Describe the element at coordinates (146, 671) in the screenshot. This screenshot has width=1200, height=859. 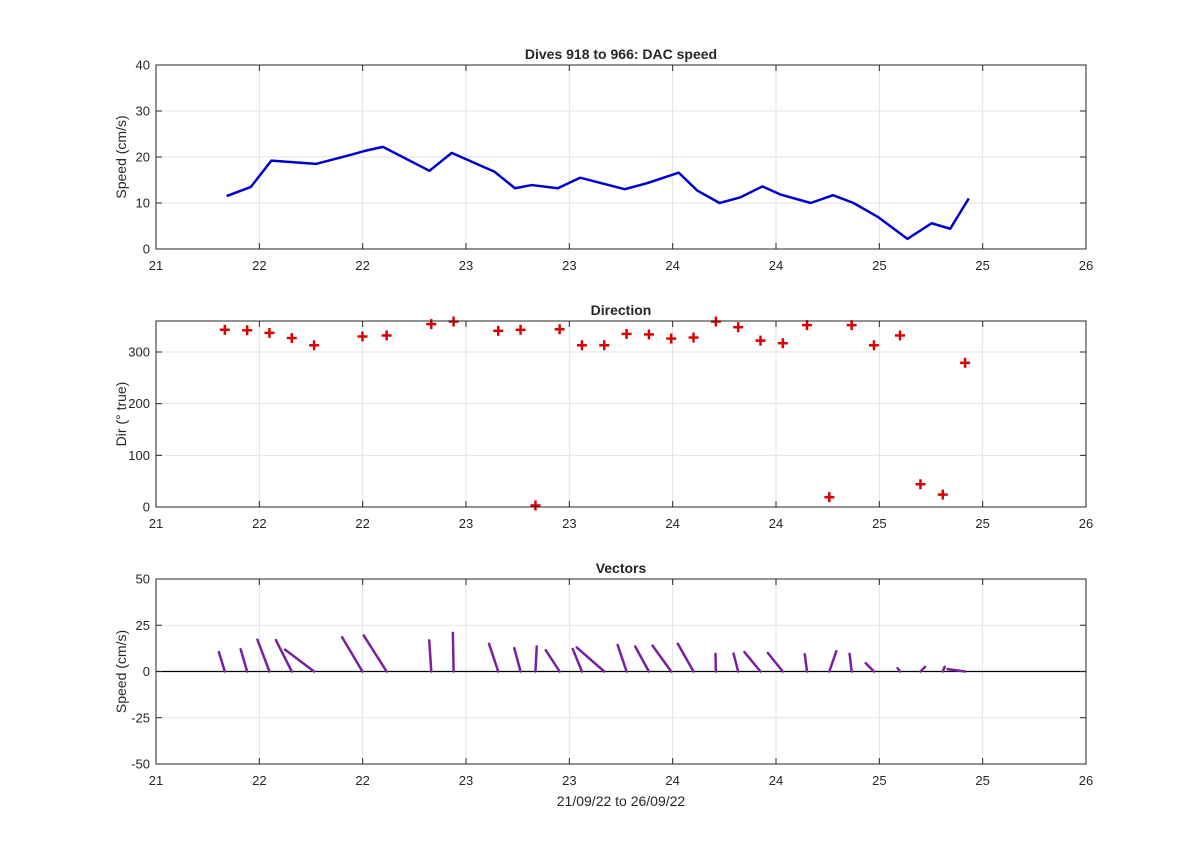
I see `vectors-ytick-label: 0` at that location.